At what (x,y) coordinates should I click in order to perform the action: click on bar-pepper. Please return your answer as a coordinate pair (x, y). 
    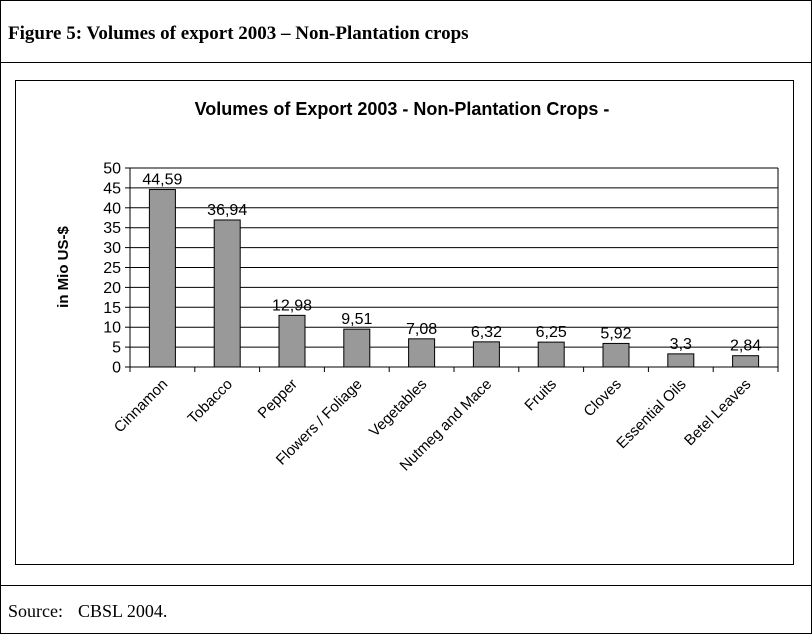
    Looking at the image, I should click on (292, 341).